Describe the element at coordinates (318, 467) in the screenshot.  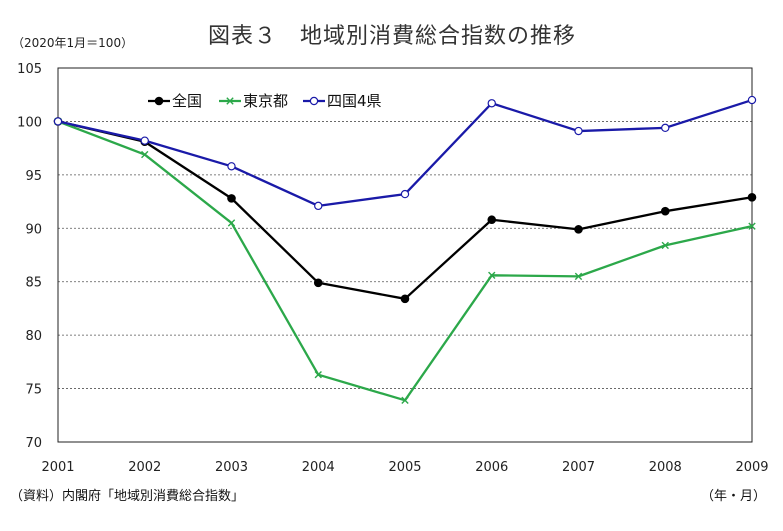
I see `x-tick-label: 2004` at that location.